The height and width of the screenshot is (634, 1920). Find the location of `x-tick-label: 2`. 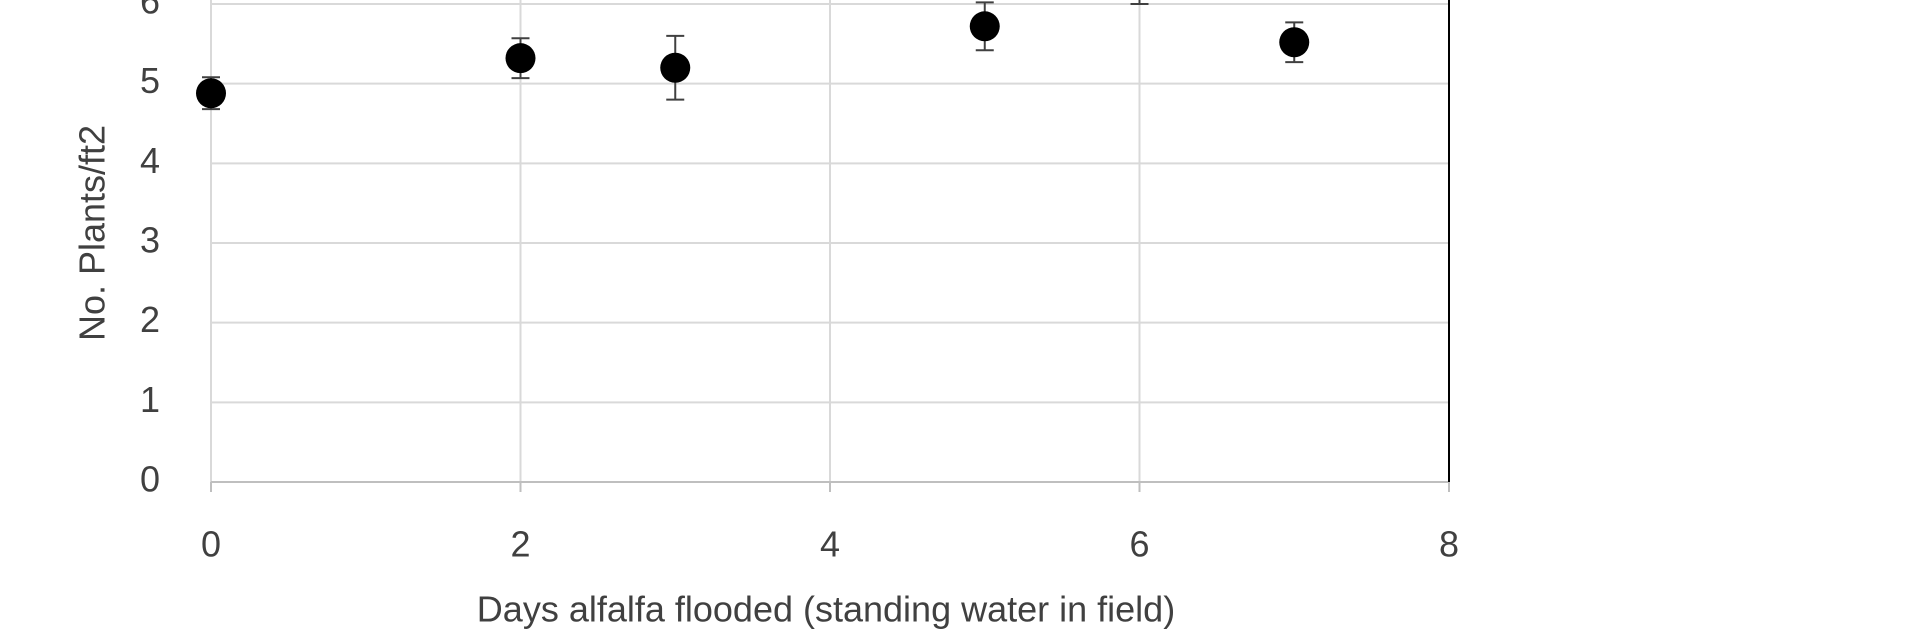

x-tick-label: 2 is located at coordinates (520, 544).